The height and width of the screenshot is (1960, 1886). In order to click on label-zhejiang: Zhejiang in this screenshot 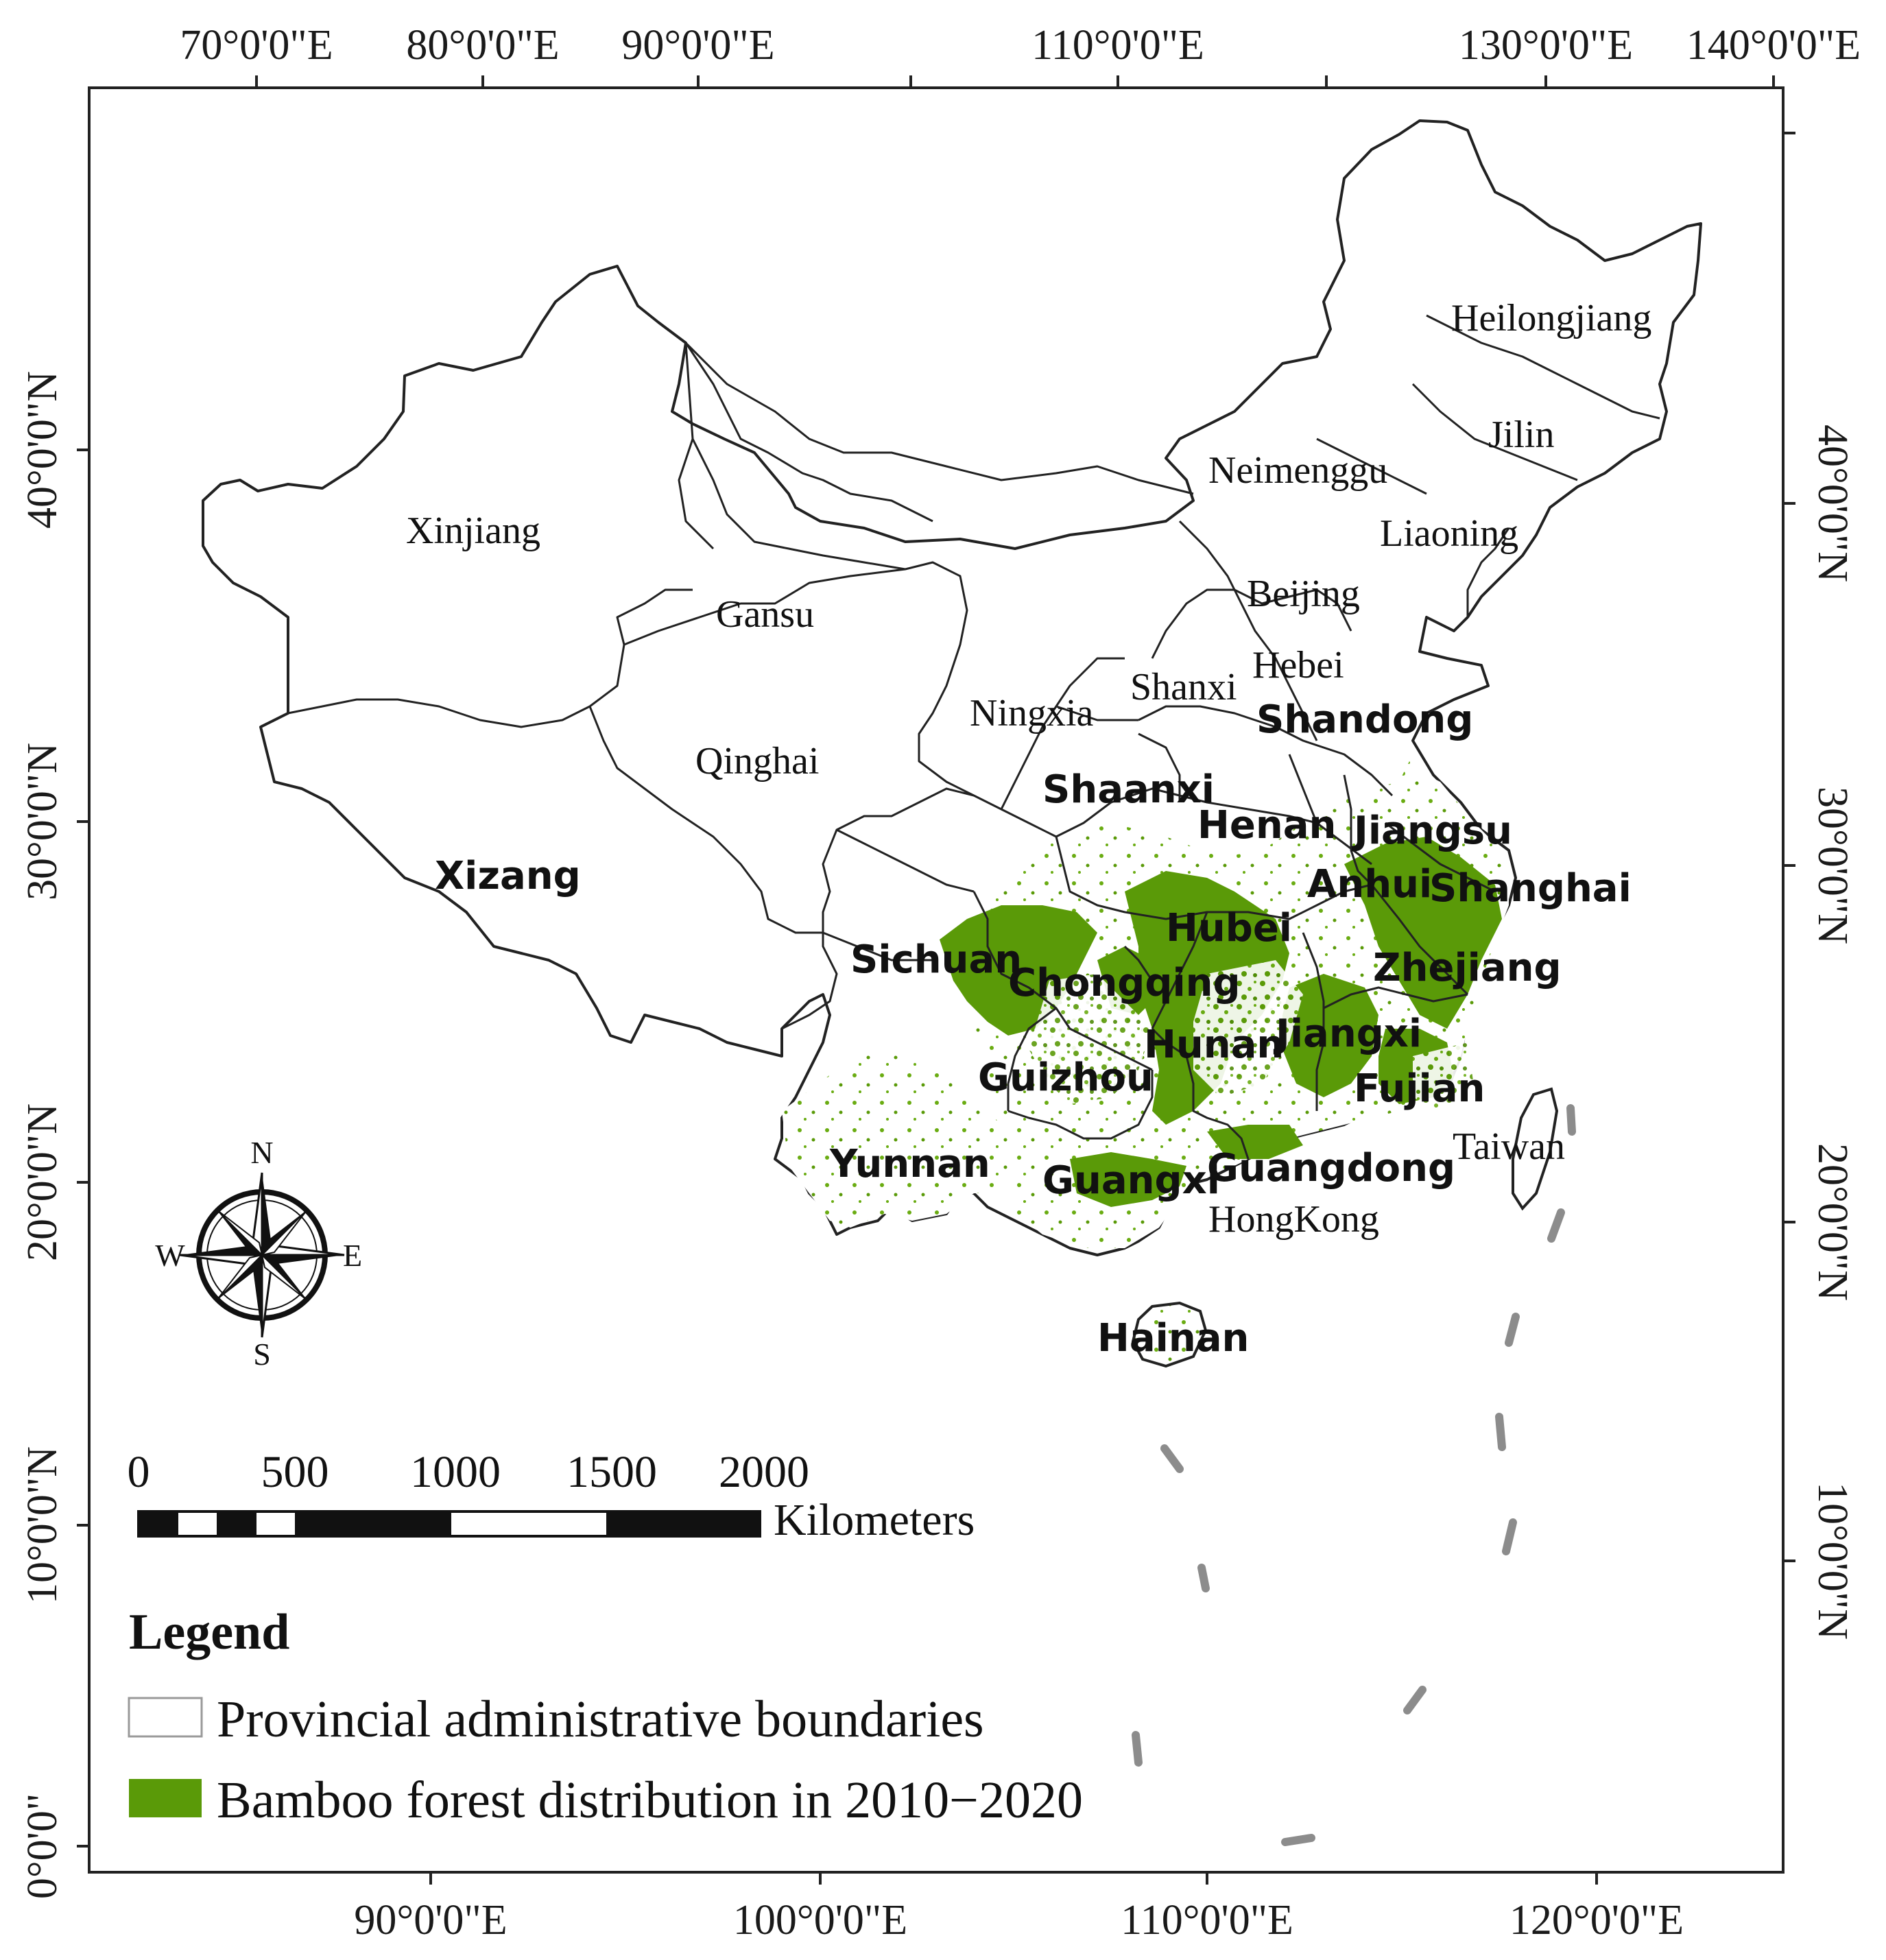, I will do `click(1467, 968)`.